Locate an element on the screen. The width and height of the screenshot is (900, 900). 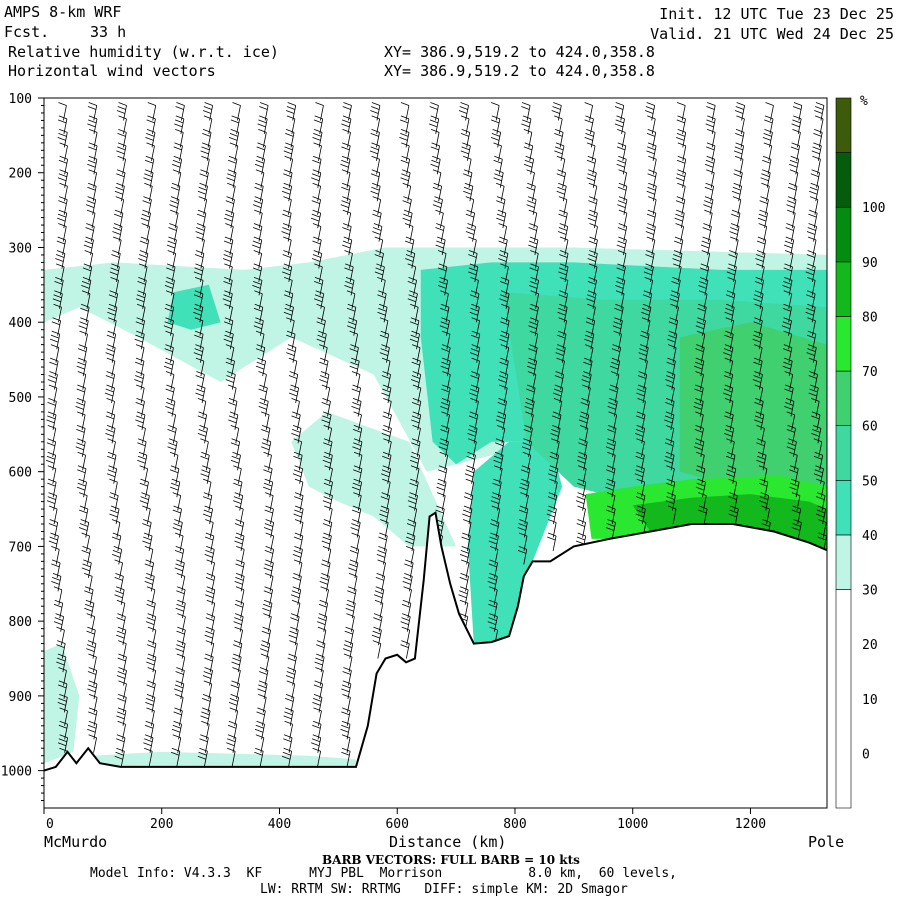
y-tick-label: 300 is located at coordinates (20, 248).